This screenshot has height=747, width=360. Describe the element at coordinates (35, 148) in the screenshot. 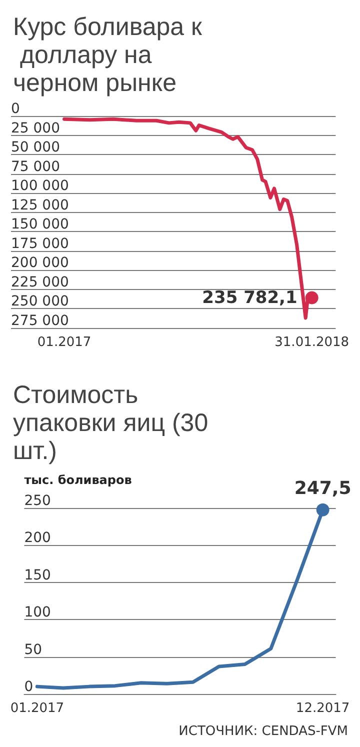

I see `y-tick-label: 50 000` at that location.